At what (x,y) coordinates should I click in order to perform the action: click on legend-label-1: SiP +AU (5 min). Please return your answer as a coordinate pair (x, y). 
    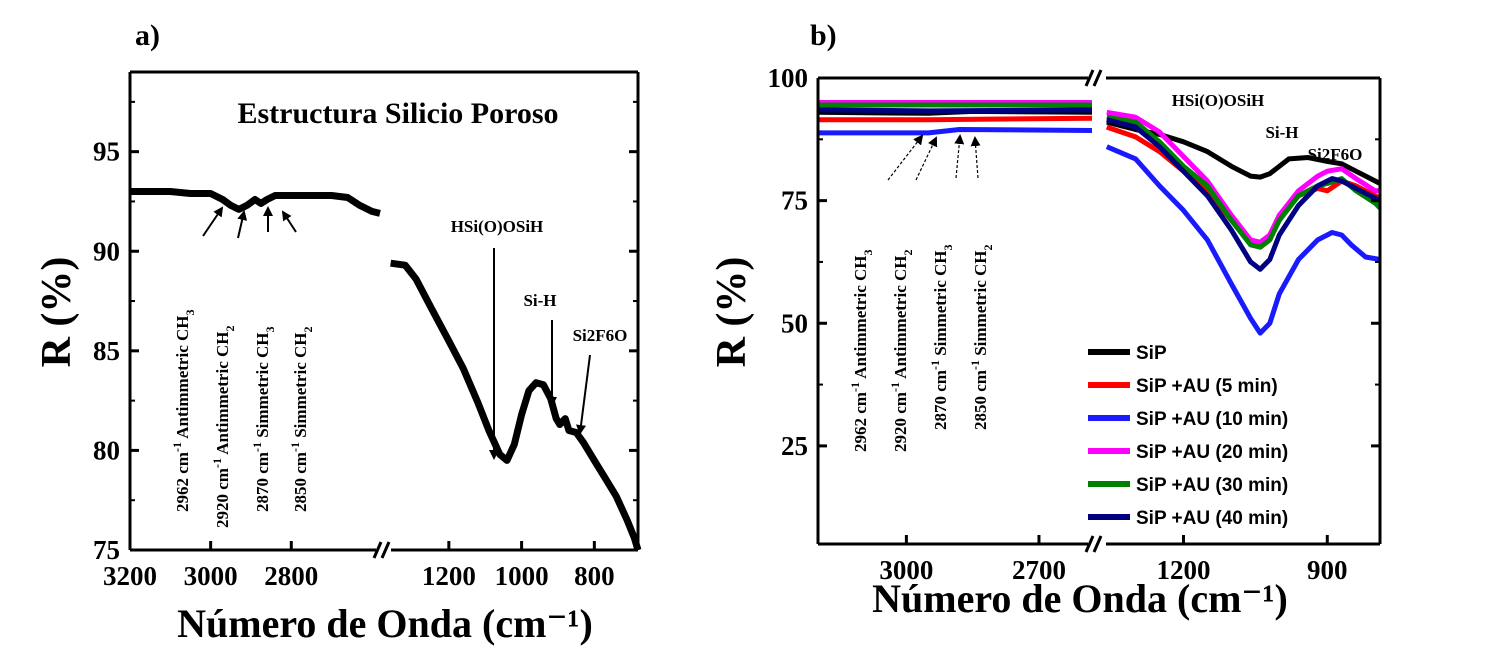
    Looking at the image, I should click on (1207, 386).